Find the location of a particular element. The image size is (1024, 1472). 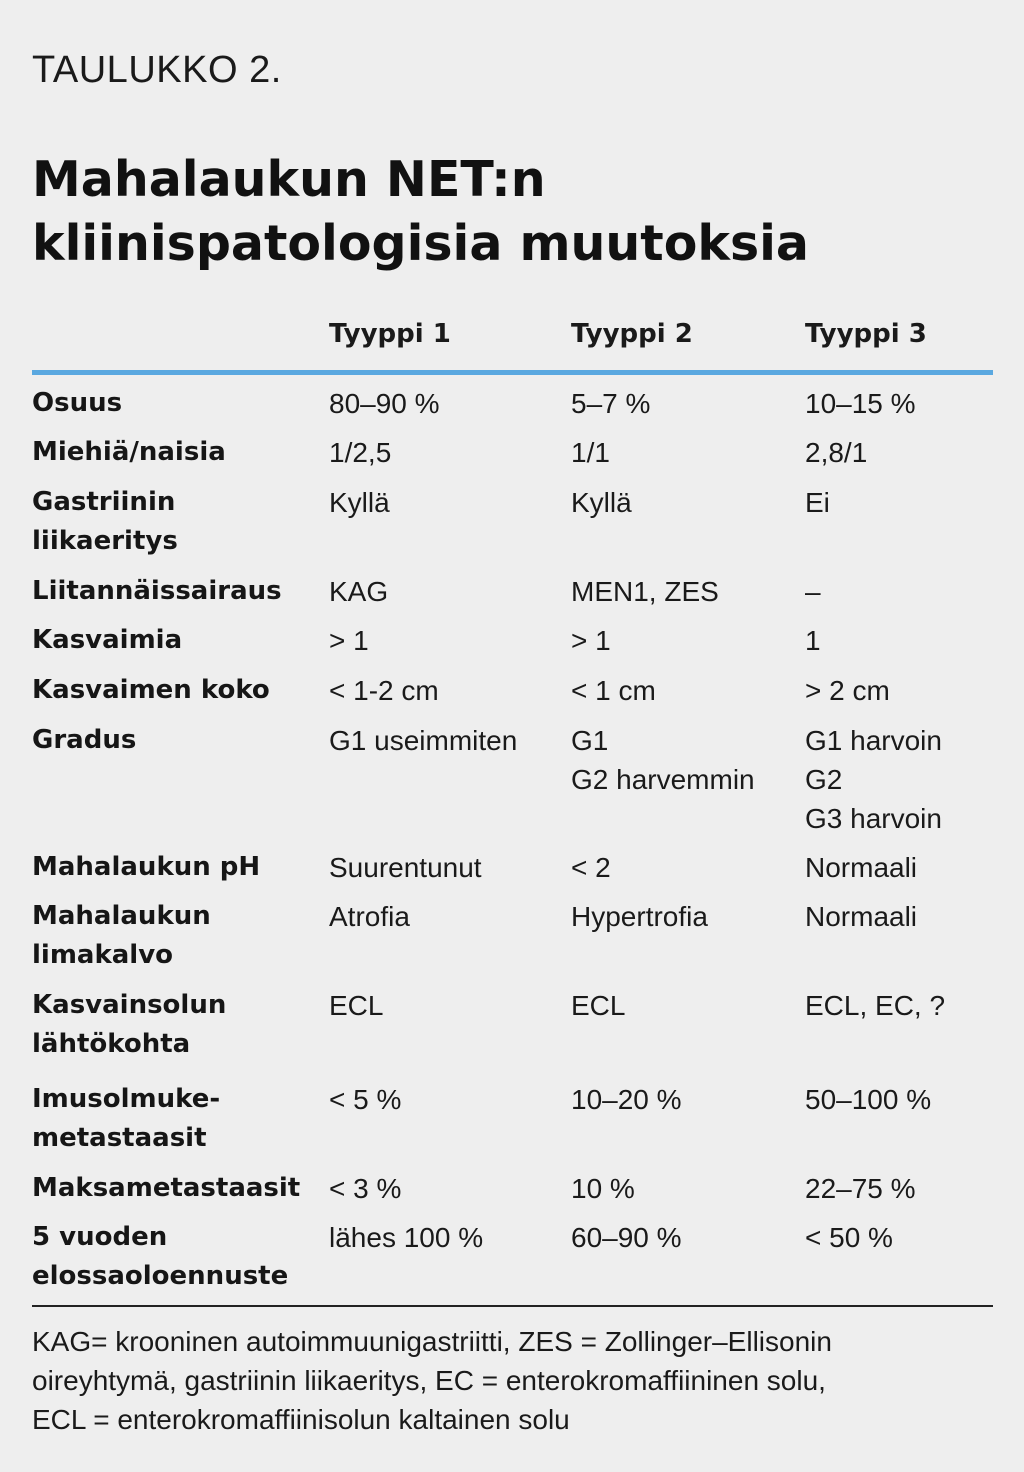

cell-text-line: G3 harvoin is located at coordinates (873, 818).